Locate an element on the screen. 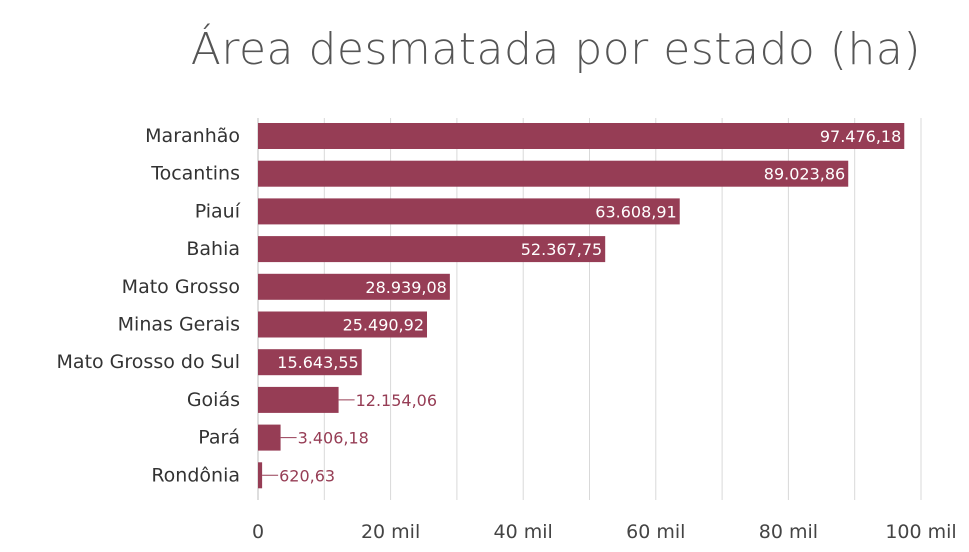 The width and height of the screenshot is (969, 552). x-tick-label: 60 mil is located at coordinates (655, 532).